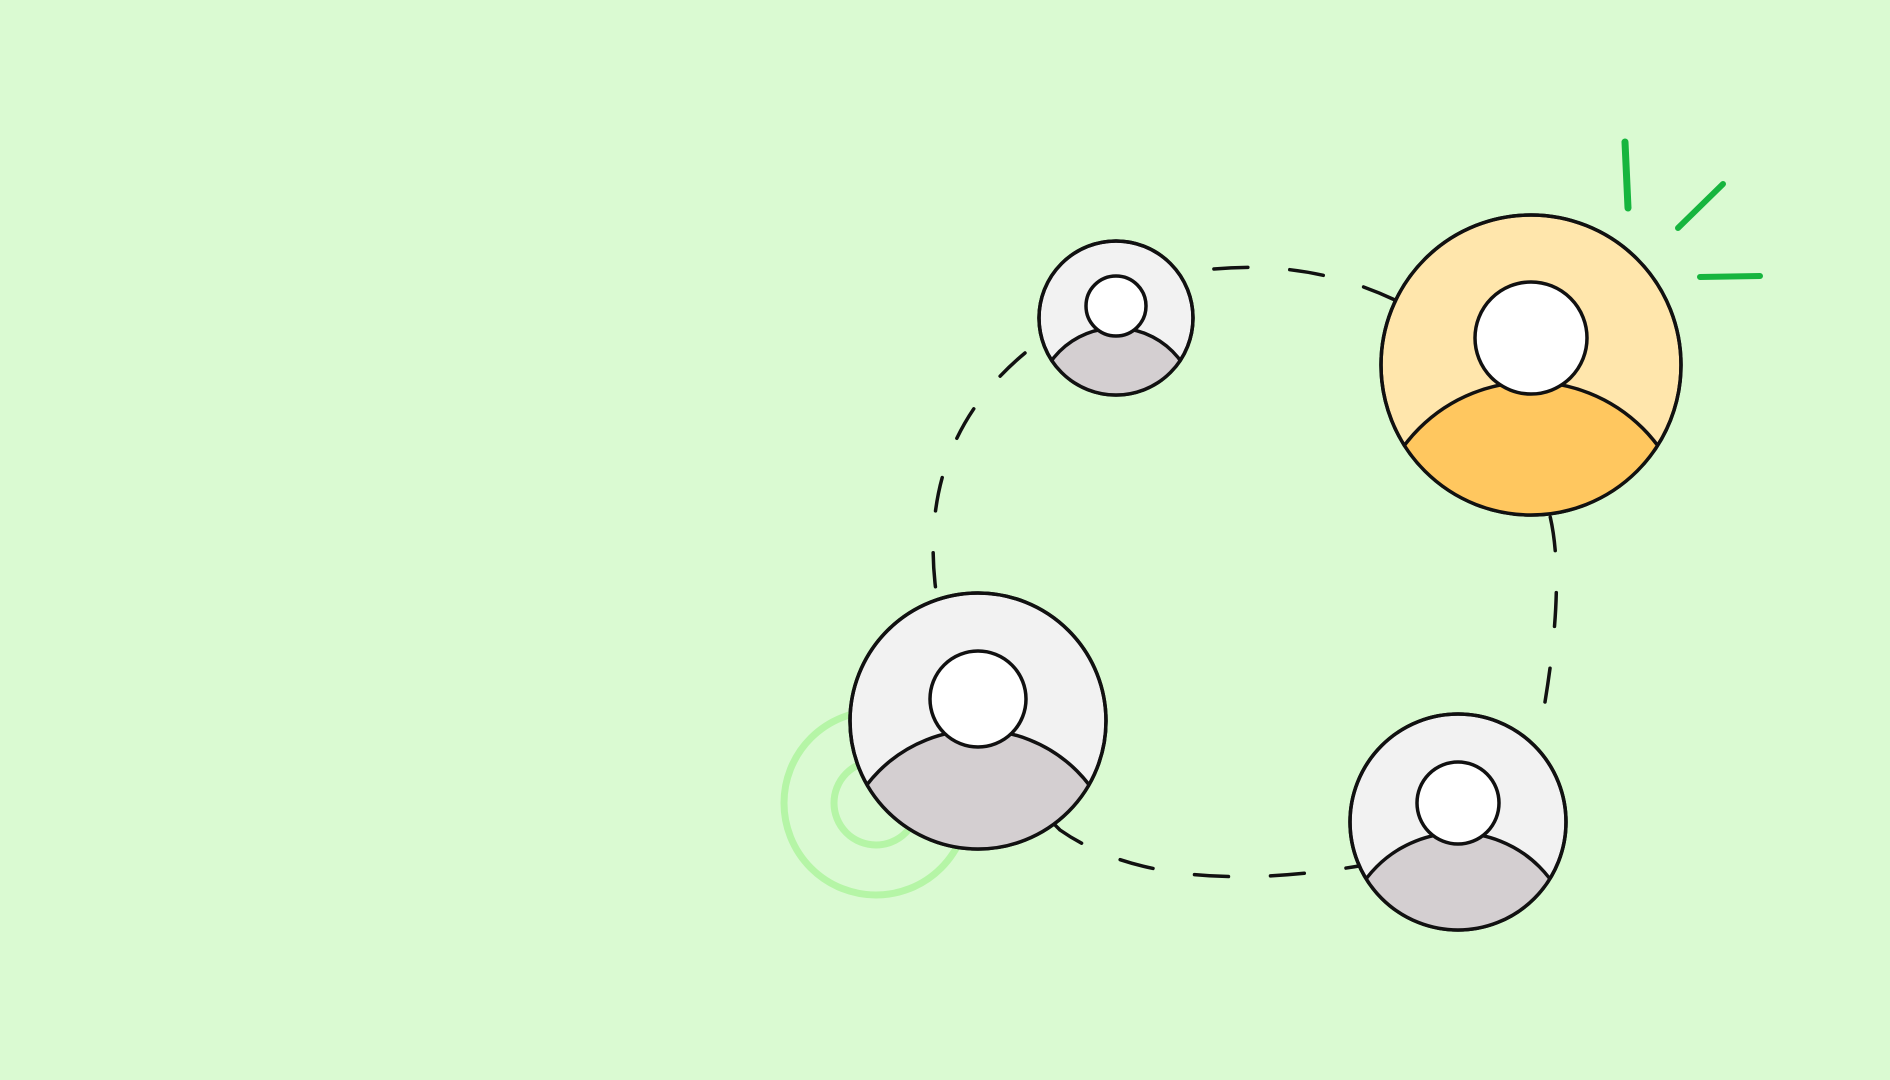 The image size is (1890, 1080). Describe the element at coordinates (978, 800) in the screenshot. I see `avatar-bottom-left` at that location.